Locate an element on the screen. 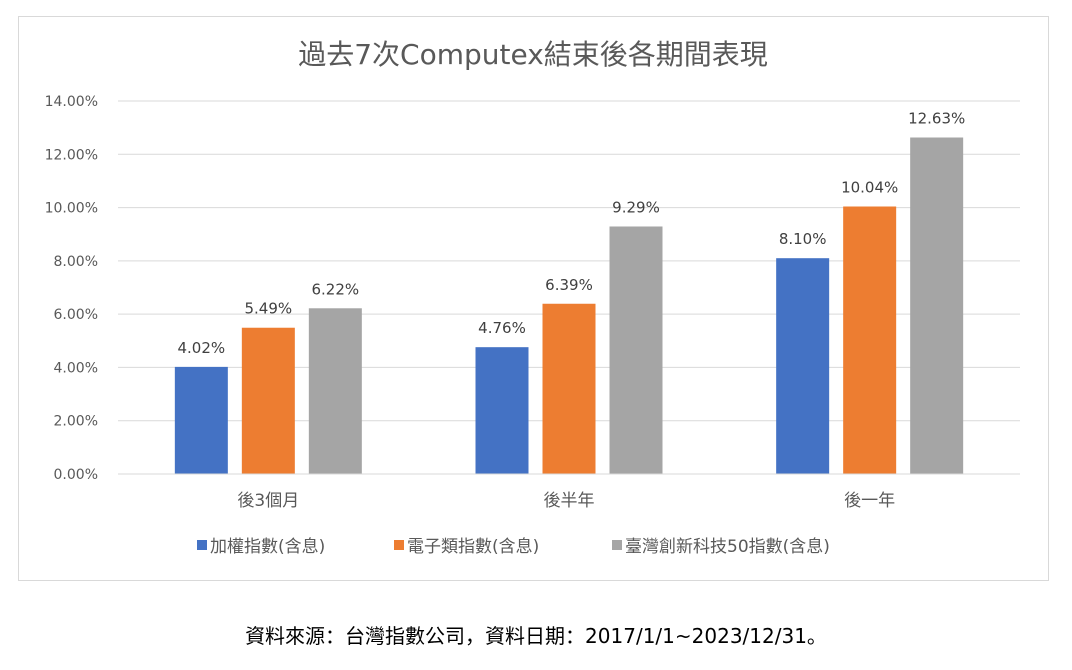 Image resolution: width=1072 pixels, height=670 pixels. data-label: 6.22% is located at coordinates (336, 289).